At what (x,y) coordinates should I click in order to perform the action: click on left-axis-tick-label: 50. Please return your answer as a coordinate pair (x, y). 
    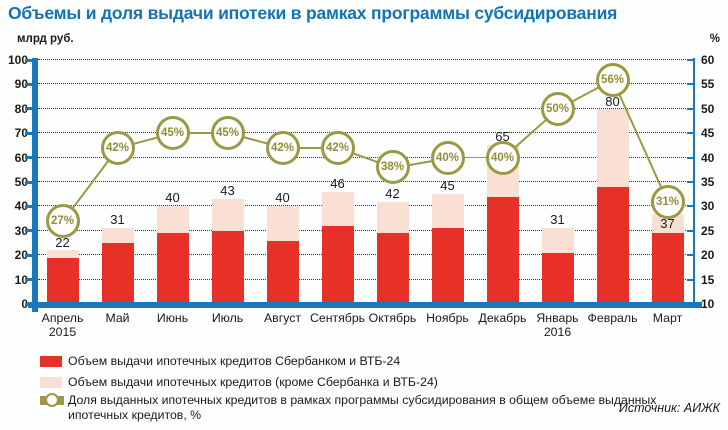
    Looking at the image, I should click on (21, 182).